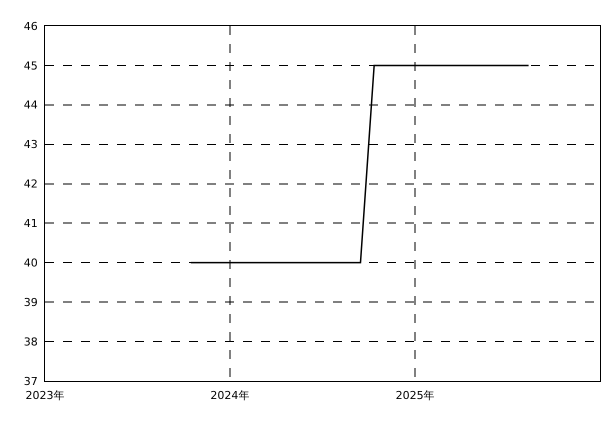 Image resolution: width=615 pixels, height=424 pixels. What do you see at coordinates (31, 223) in the screenshot?
I see `y-tick-label: 41` at bounding box center [31, 223].